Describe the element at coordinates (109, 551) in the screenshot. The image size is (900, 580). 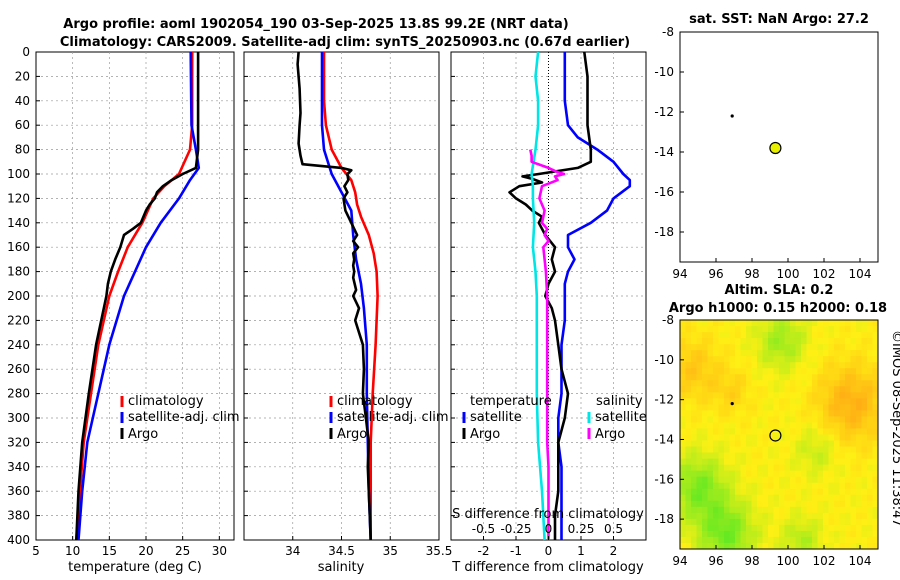
I see `x-tick-label: 15` at that location.